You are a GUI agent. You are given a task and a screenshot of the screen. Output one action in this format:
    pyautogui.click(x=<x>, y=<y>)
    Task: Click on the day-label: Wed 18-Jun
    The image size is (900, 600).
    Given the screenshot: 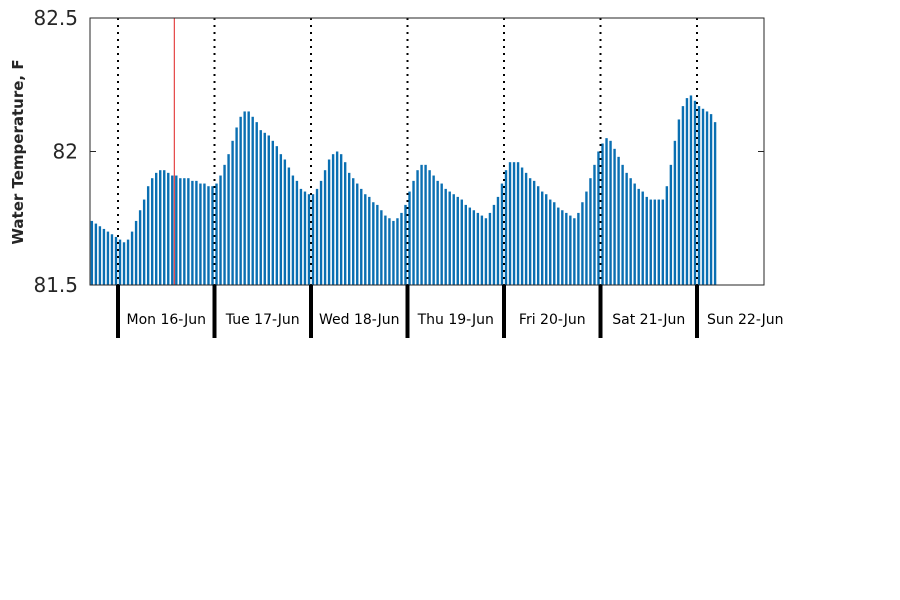 What is the action you would take?
    pyautogui.click(x=359, y=320)
    